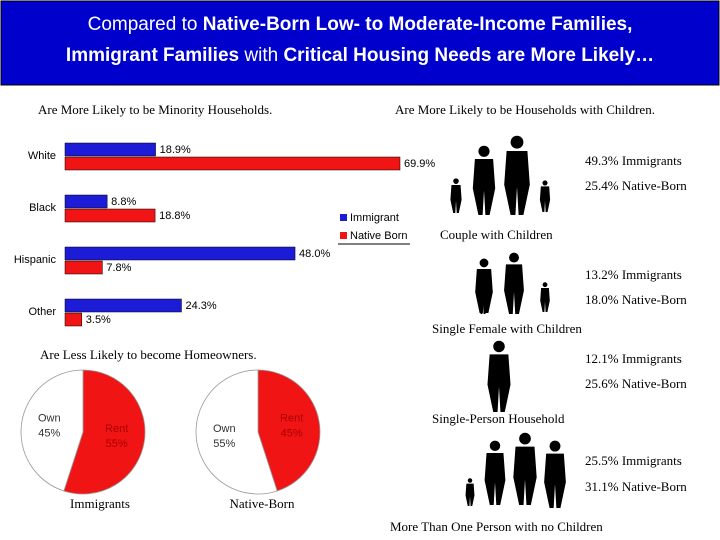  Describe the element at coordinates (42, 208) in the screenshot. I see `category-label: Black` at that location.